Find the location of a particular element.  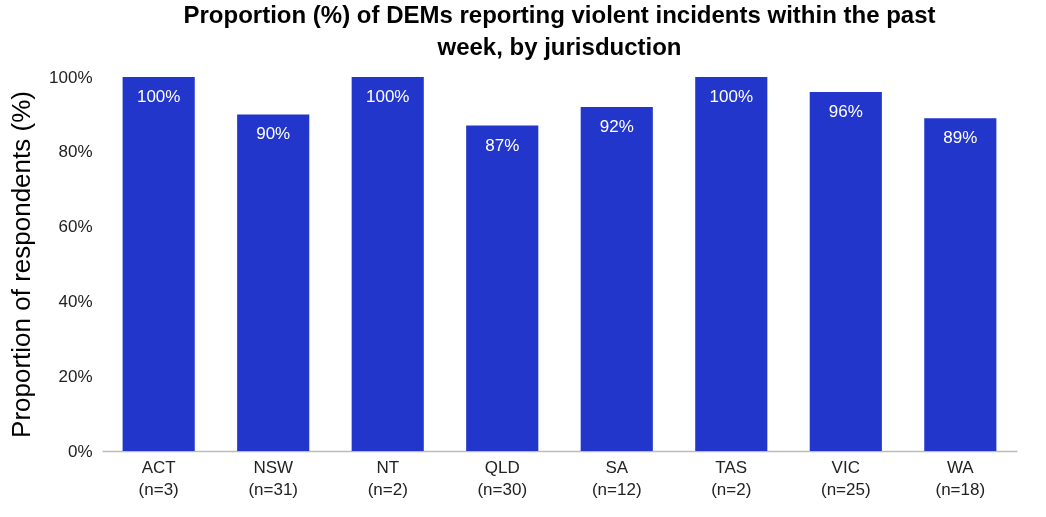

data-label: 96% is located at coordinates (845, 111).